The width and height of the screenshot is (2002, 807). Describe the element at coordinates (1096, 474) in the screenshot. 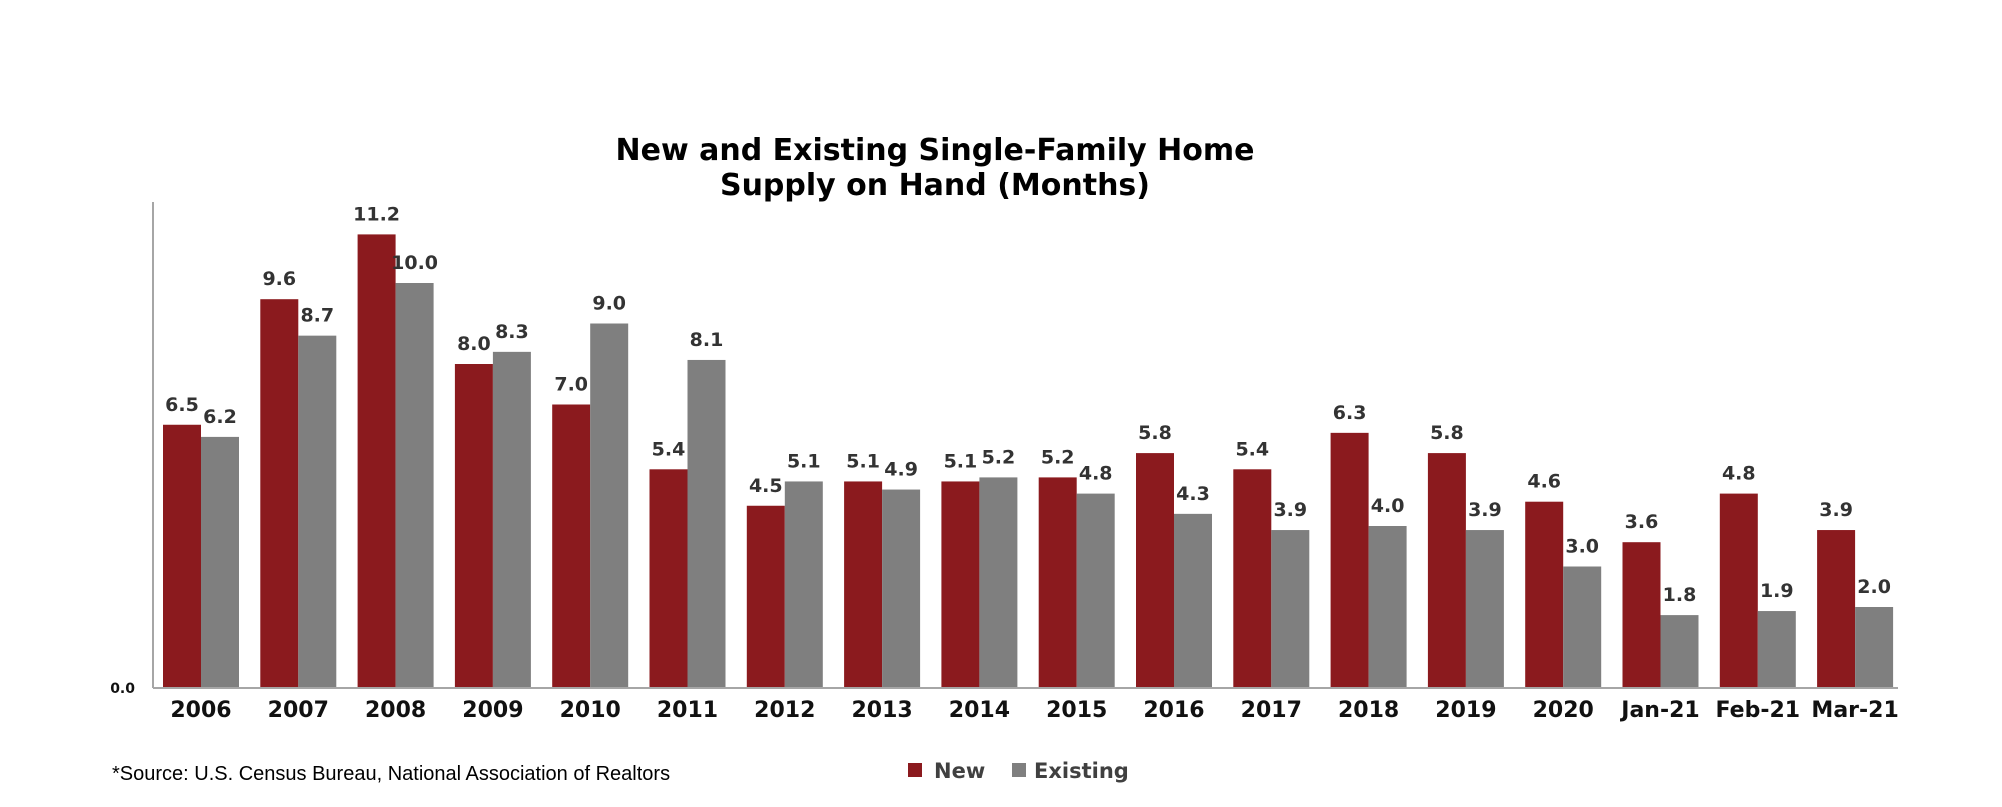

I see `value-label-existing-2015: 4.8` at that location.